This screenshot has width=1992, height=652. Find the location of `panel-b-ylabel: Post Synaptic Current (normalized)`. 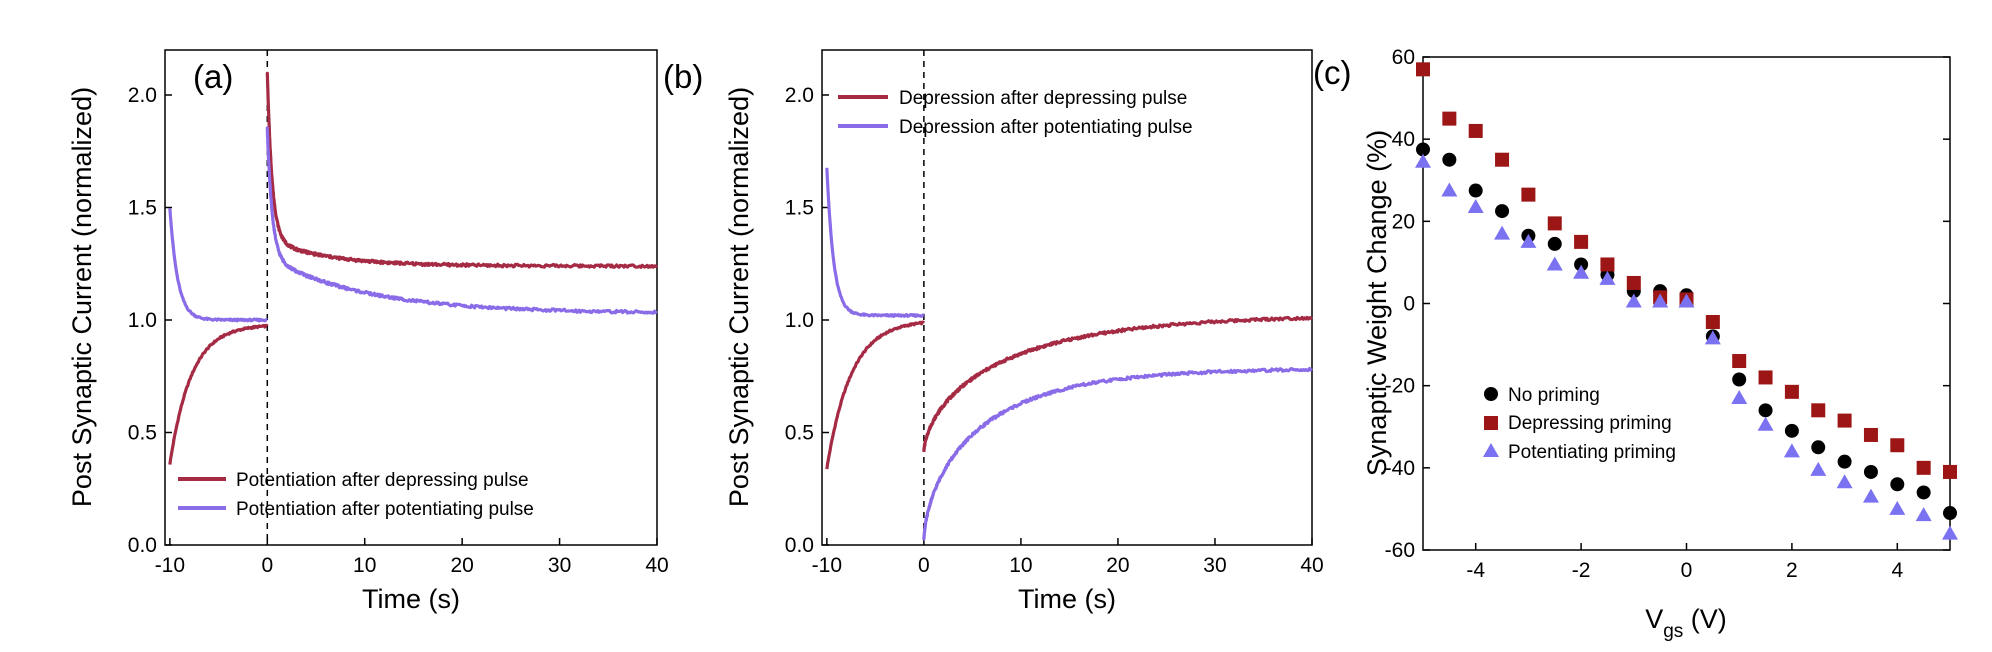

panel-b-ylabel: Post Synaptic Current (normalized) is located at coordinates (739, 297).